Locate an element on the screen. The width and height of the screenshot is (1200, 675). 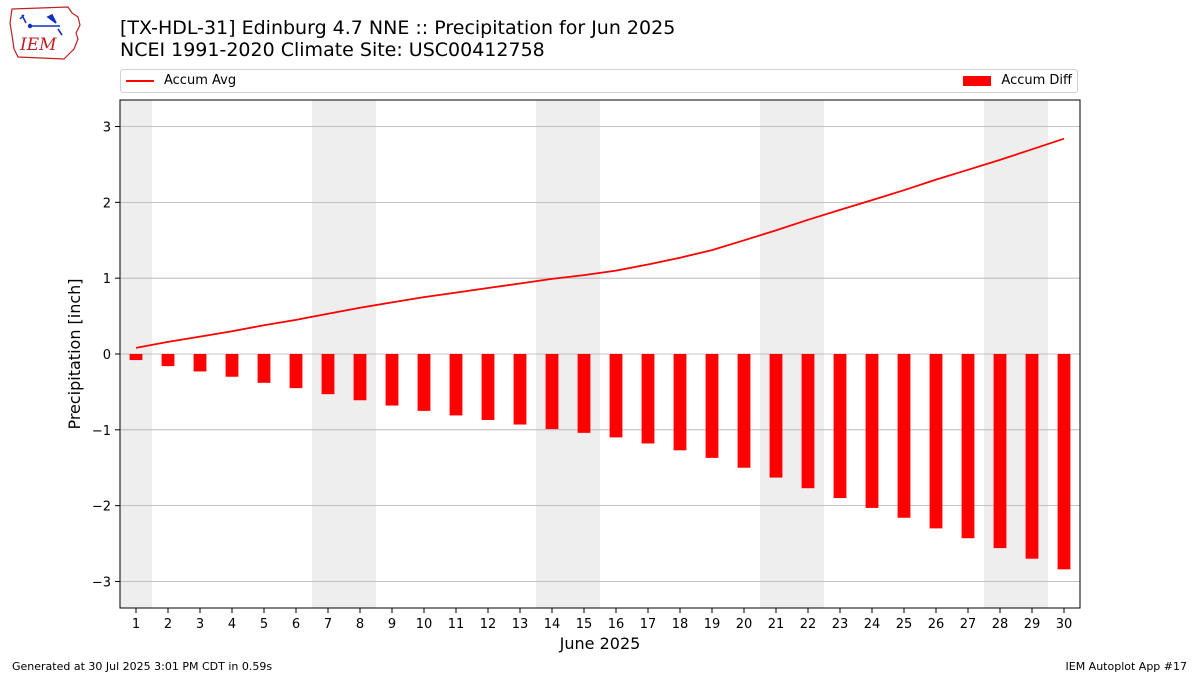
x-tick-label: 18 is located at coordinates (680, 624).